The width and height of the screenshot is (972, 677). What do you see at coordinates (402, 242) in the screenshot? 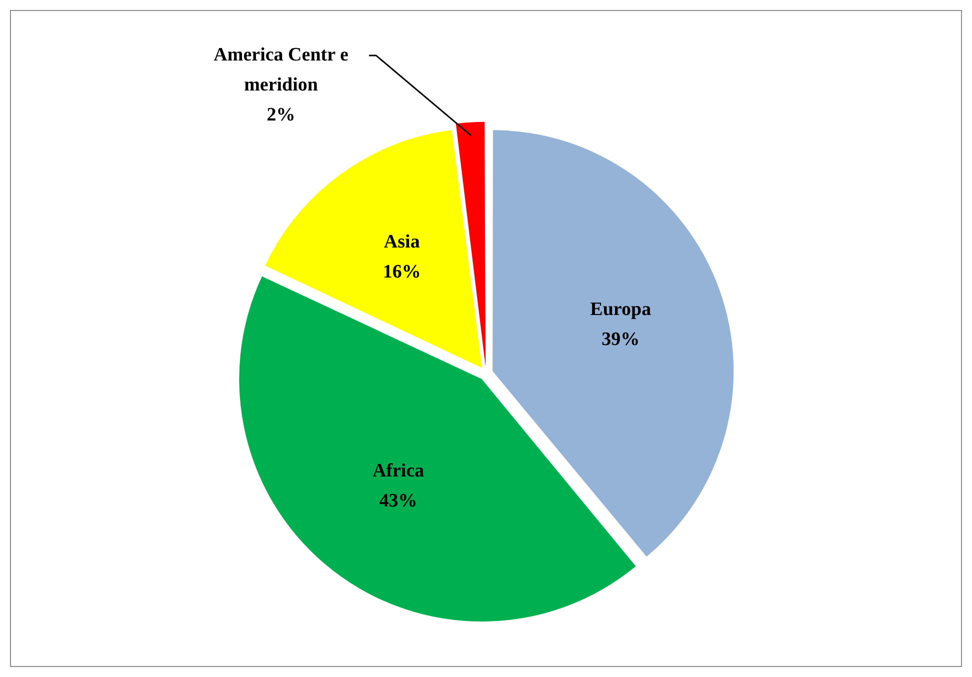
I see `slice-label: Asia` at bounding box center [402, 242].